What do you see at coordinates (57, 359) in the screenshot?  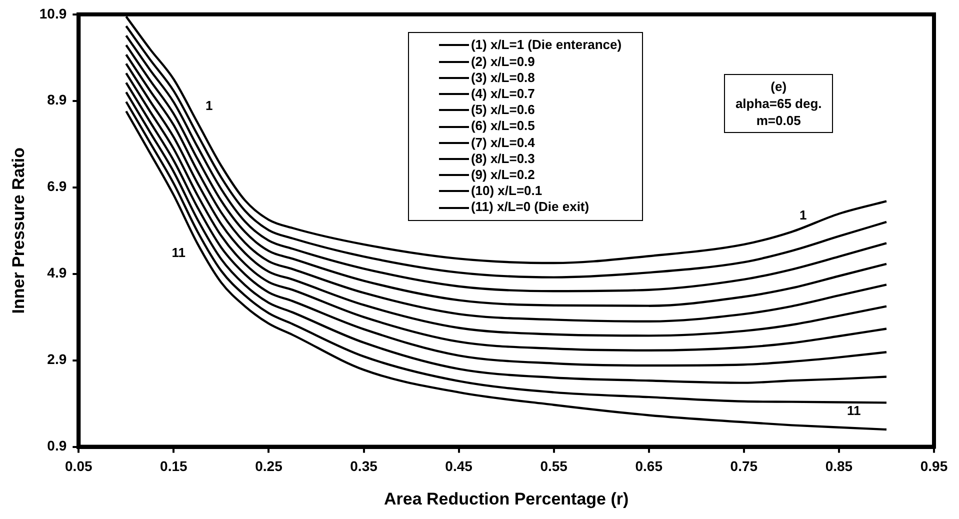 I see `y-tick-label: 2.9` at bounding box center [57, 359].